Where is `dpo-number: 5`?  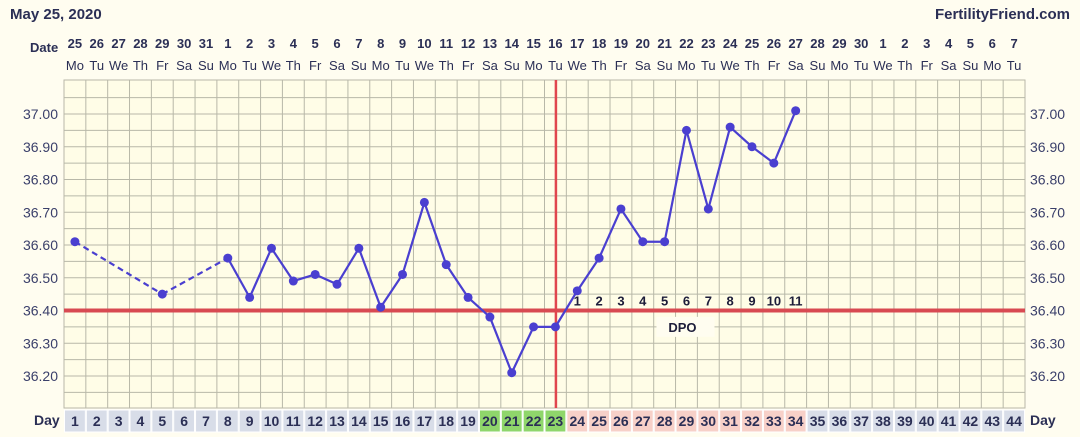
dpo-number: 5 is located at coordinates (664, 301).